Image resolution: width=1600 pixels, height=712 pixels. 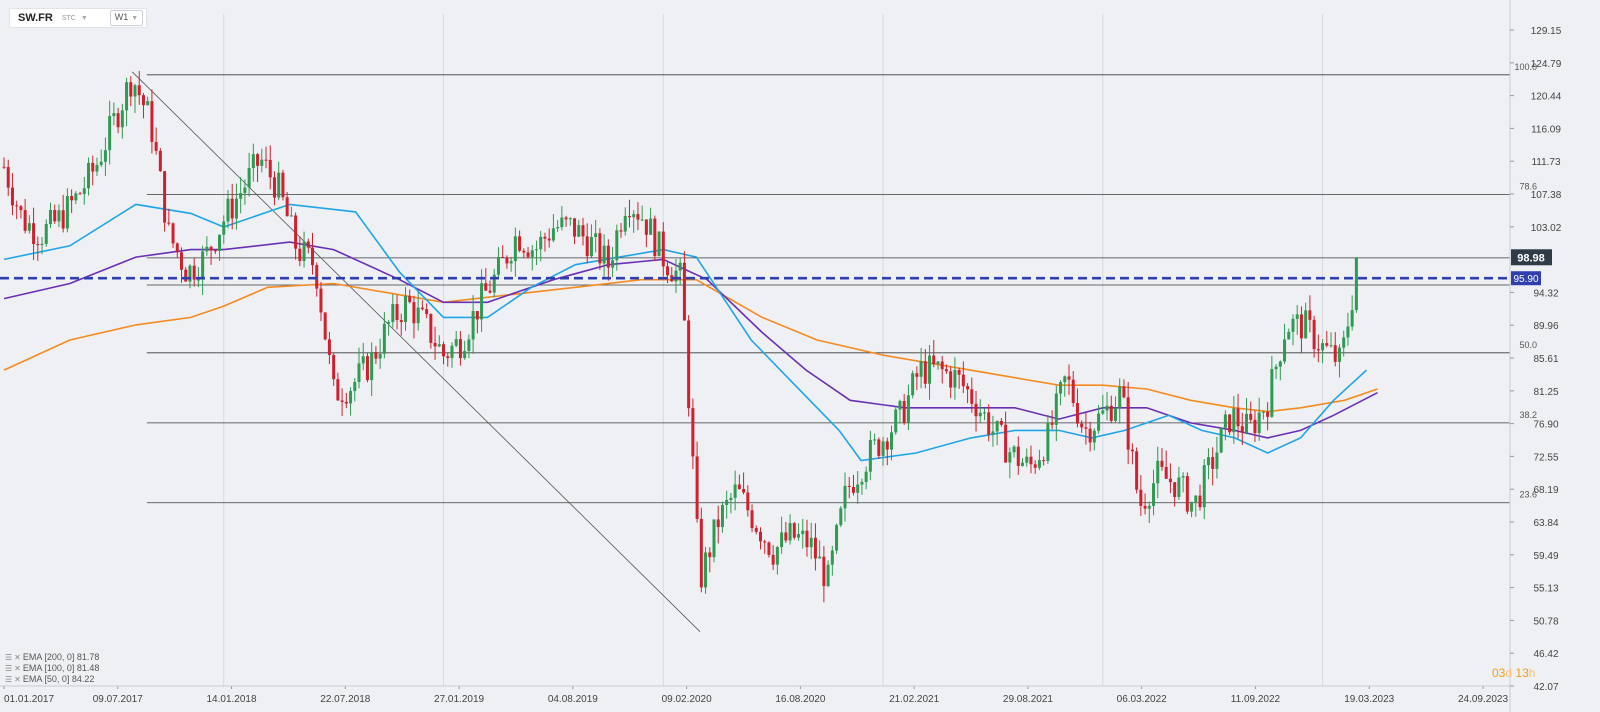 What do you see at coordinates (78, 18) in the screenshot?
I see `instrument-selector: SW.FR STC ▼ W1 ▼` at bounding box center [78, 18].